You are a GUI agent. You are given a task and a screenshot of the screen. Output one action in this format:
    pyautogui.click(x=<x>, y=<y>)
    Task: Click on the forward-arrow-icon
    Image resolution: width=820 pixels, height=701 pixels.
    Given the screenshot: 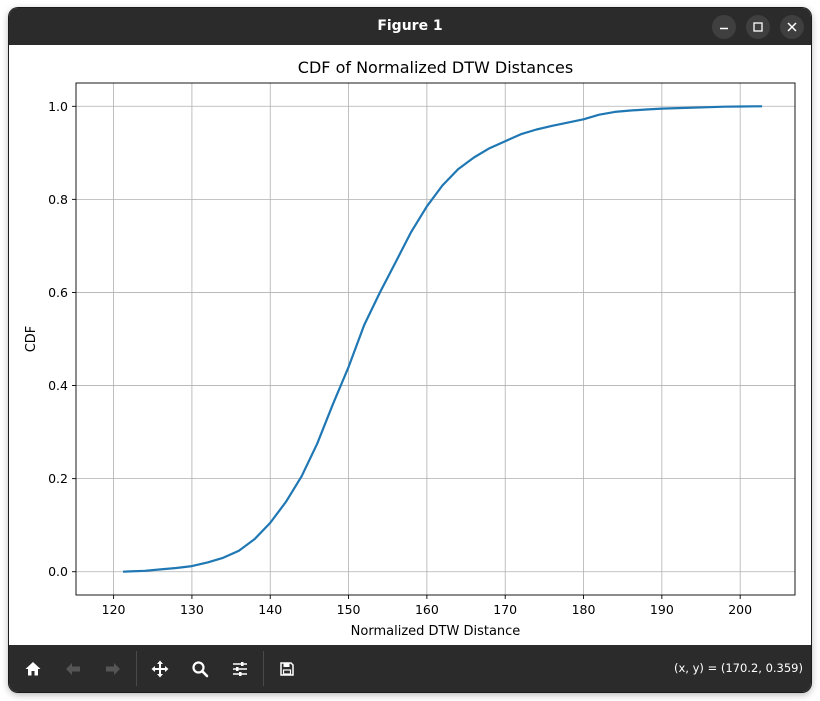 What is the action you would take?
    pyautogui.click(x=113, y=669)
    